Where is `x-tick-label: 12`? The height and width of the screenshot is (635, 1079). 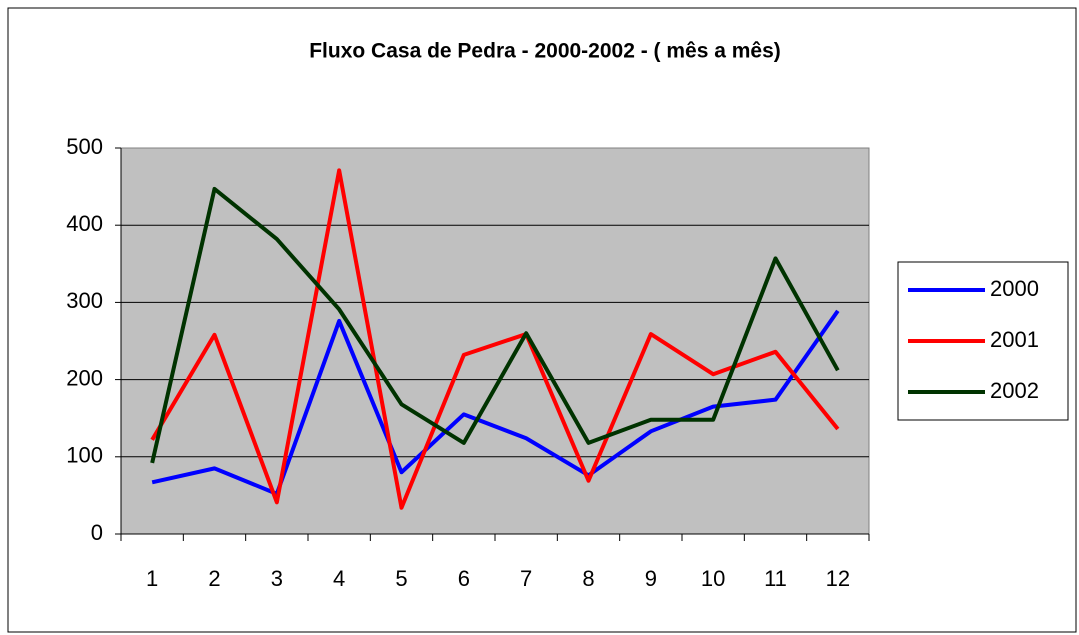
x-tick-label: 12 is located at coordinates (838, 578).